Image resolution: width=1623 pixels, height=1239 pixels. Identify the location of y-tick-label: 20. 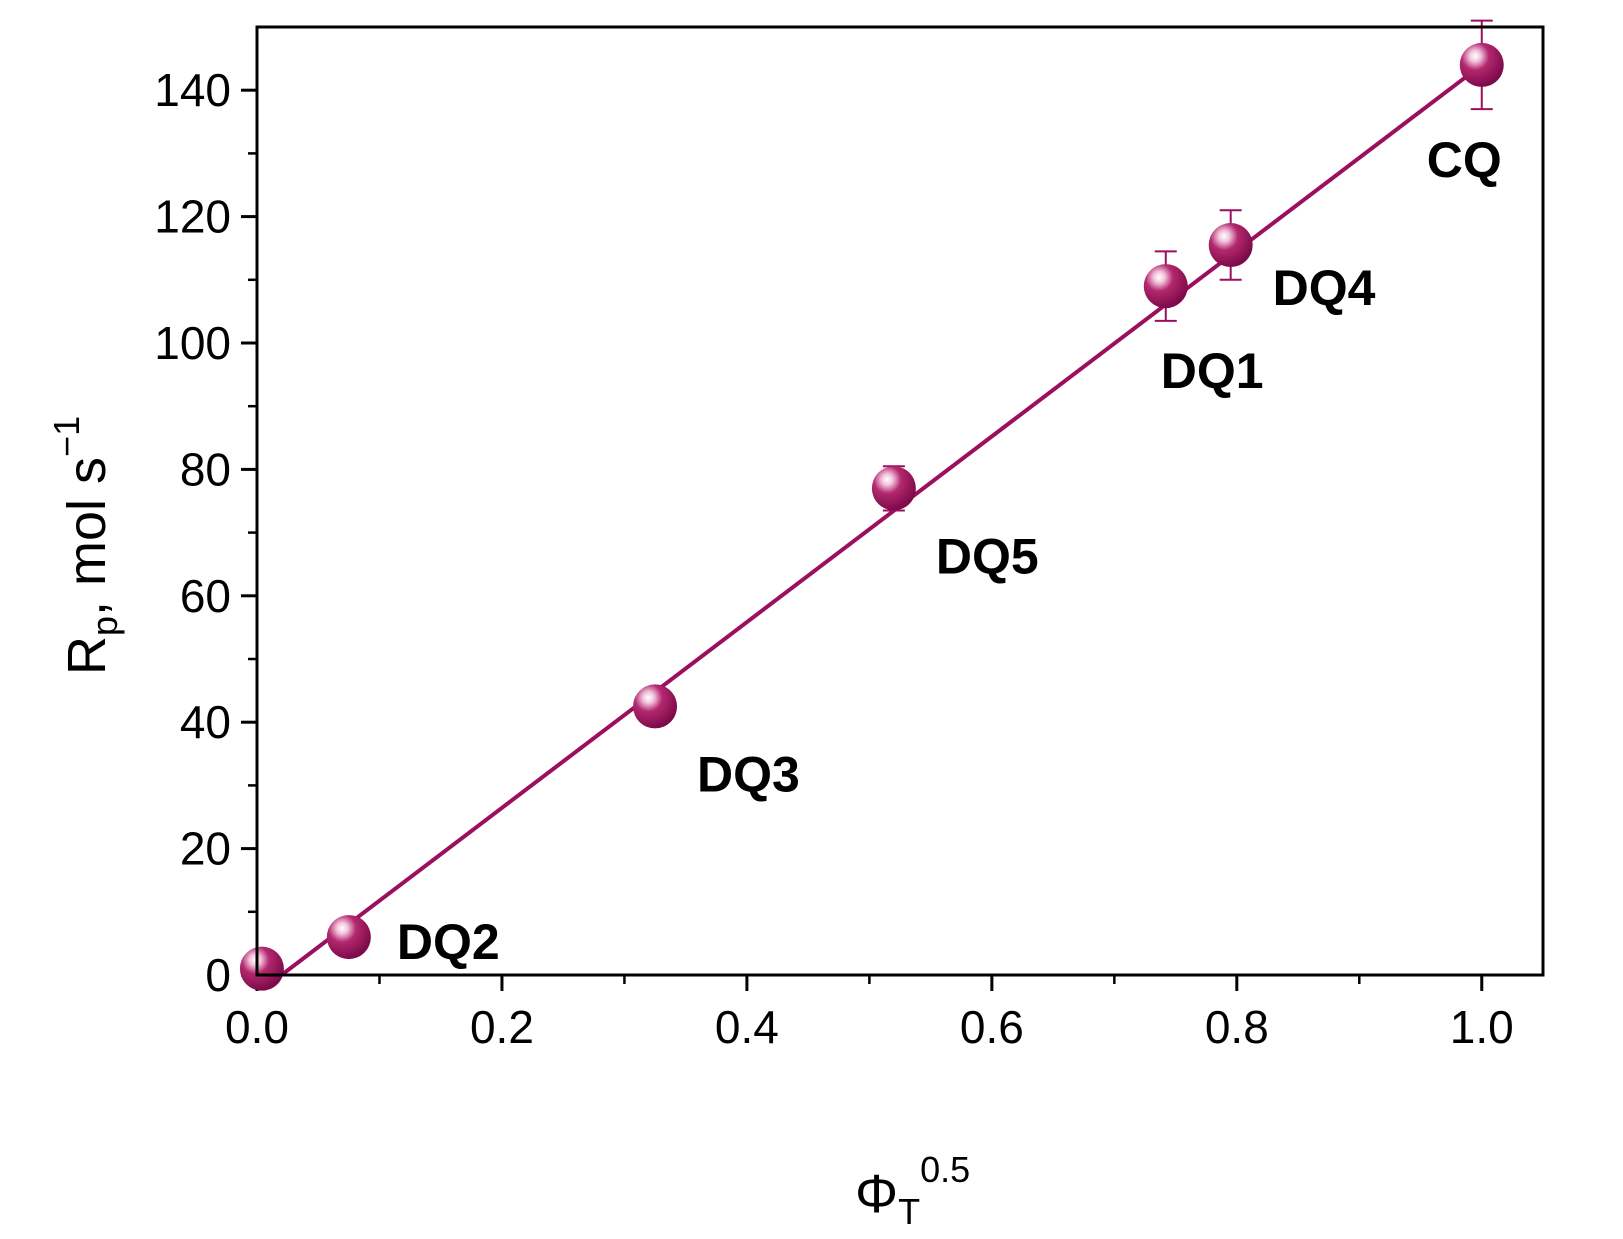
(205, 849).